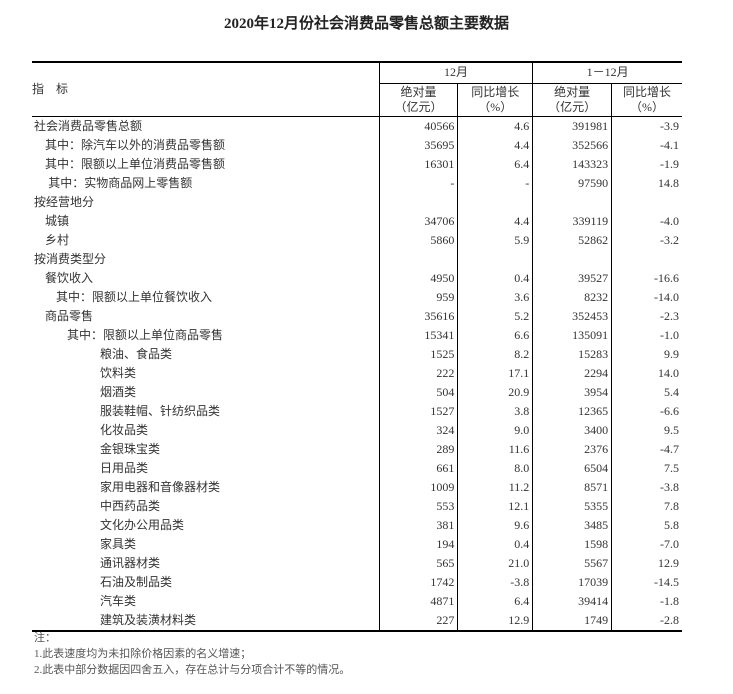 Image resolution: width=733 pixels, height=694 pixels. What do you see at coordinates (64, 201) in the screenshot?
I see `row-label: 按经营地分` at bounding box center [64, 201].